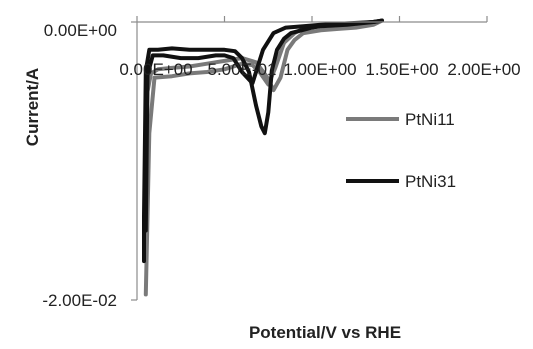 Image resolution: width=533 pixels, height=349 pixels. Describe the element at coordinates (325, 332) in the screenshot. I see `x-axis-title: Potential/V vs RHE` at that location.